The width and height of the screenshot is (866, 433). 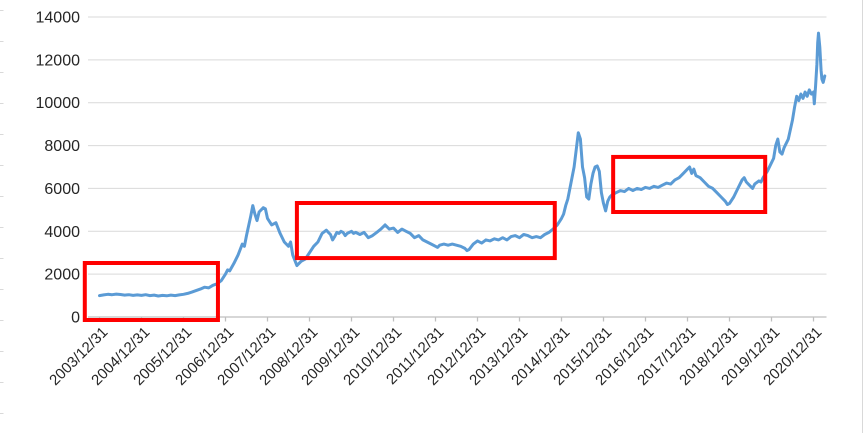 I want to click on y-axis-tick-label: 12000, so click(x=58, y=60).